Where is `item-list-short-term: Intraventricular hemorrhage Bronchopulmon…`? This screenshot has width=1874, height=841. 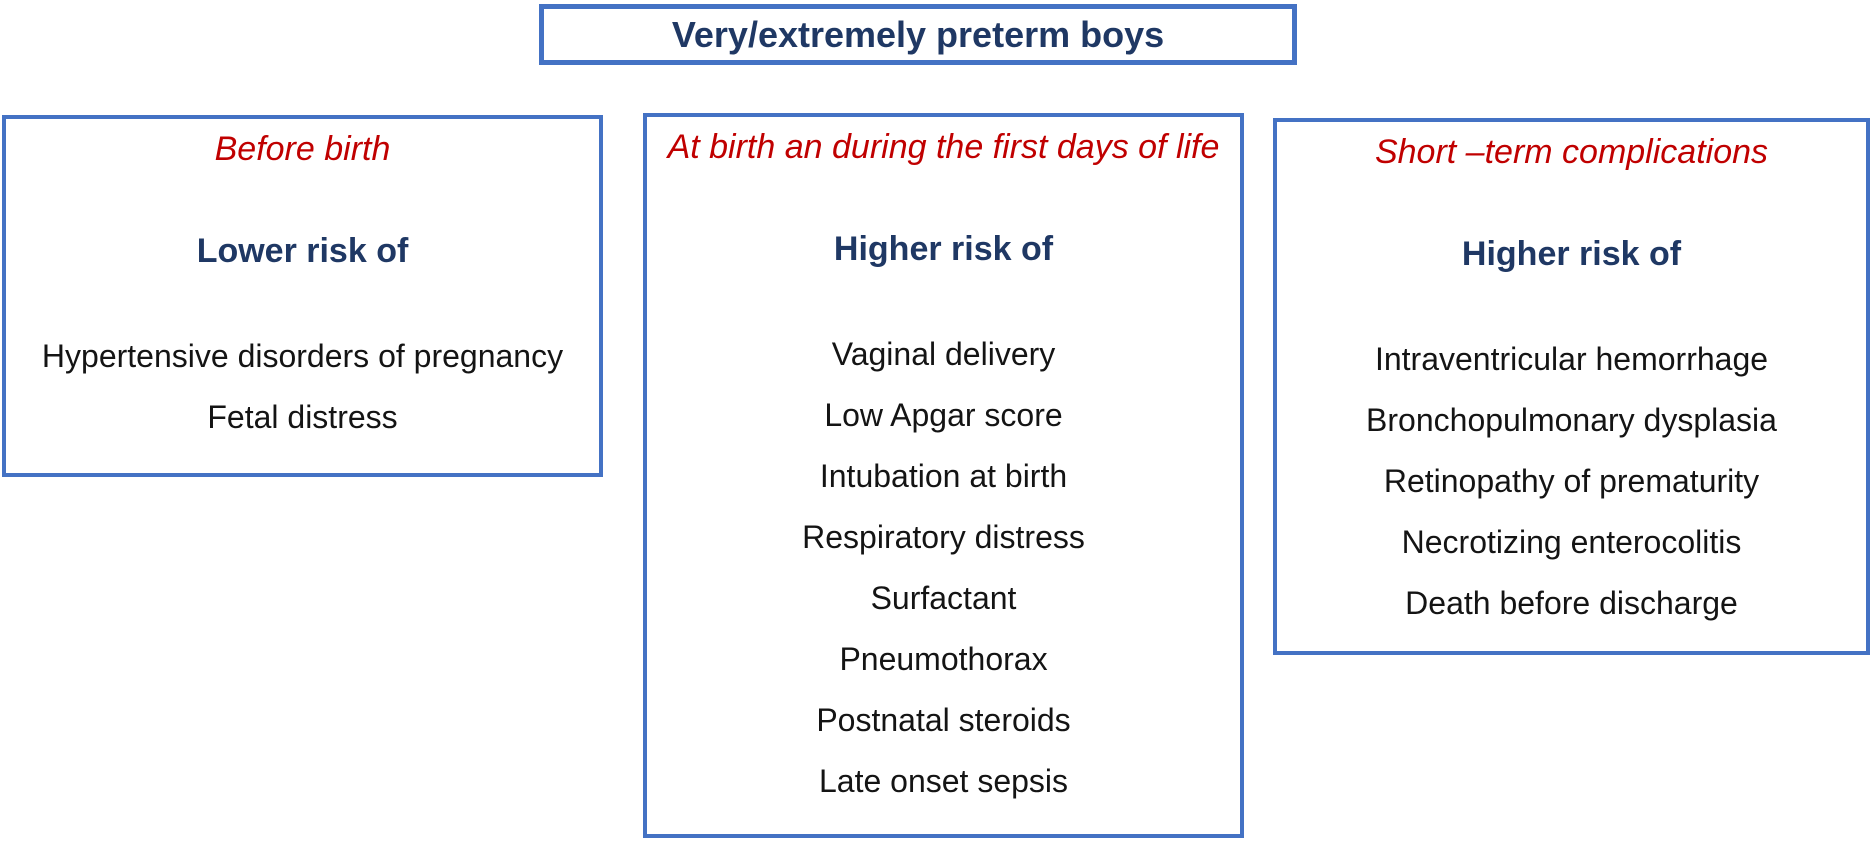
item-list-short-term: Intraventricular hemorrhage Bronchopulmon… is located at coordinates (1571, 481).